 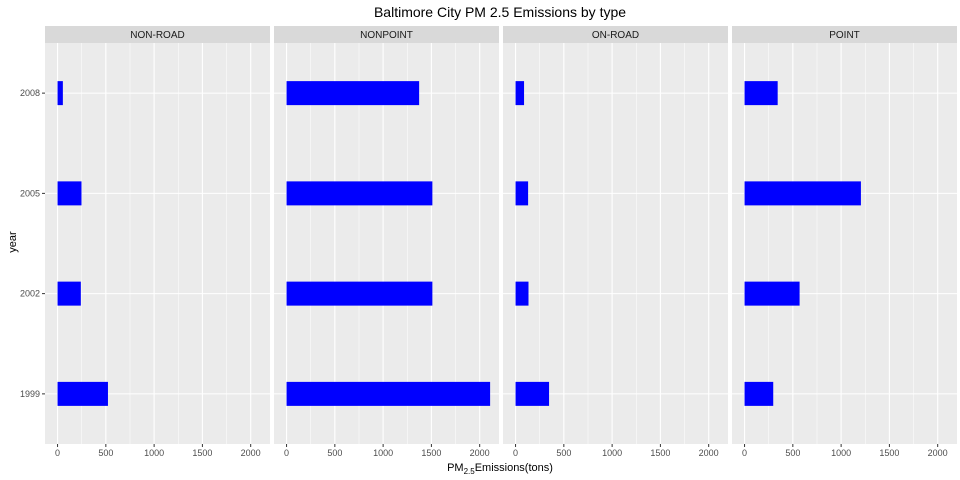 What do you see at coordinates (69, 193) in the screenshot?
I see `bar-non-road-2005` at bounding box center [69, 193].